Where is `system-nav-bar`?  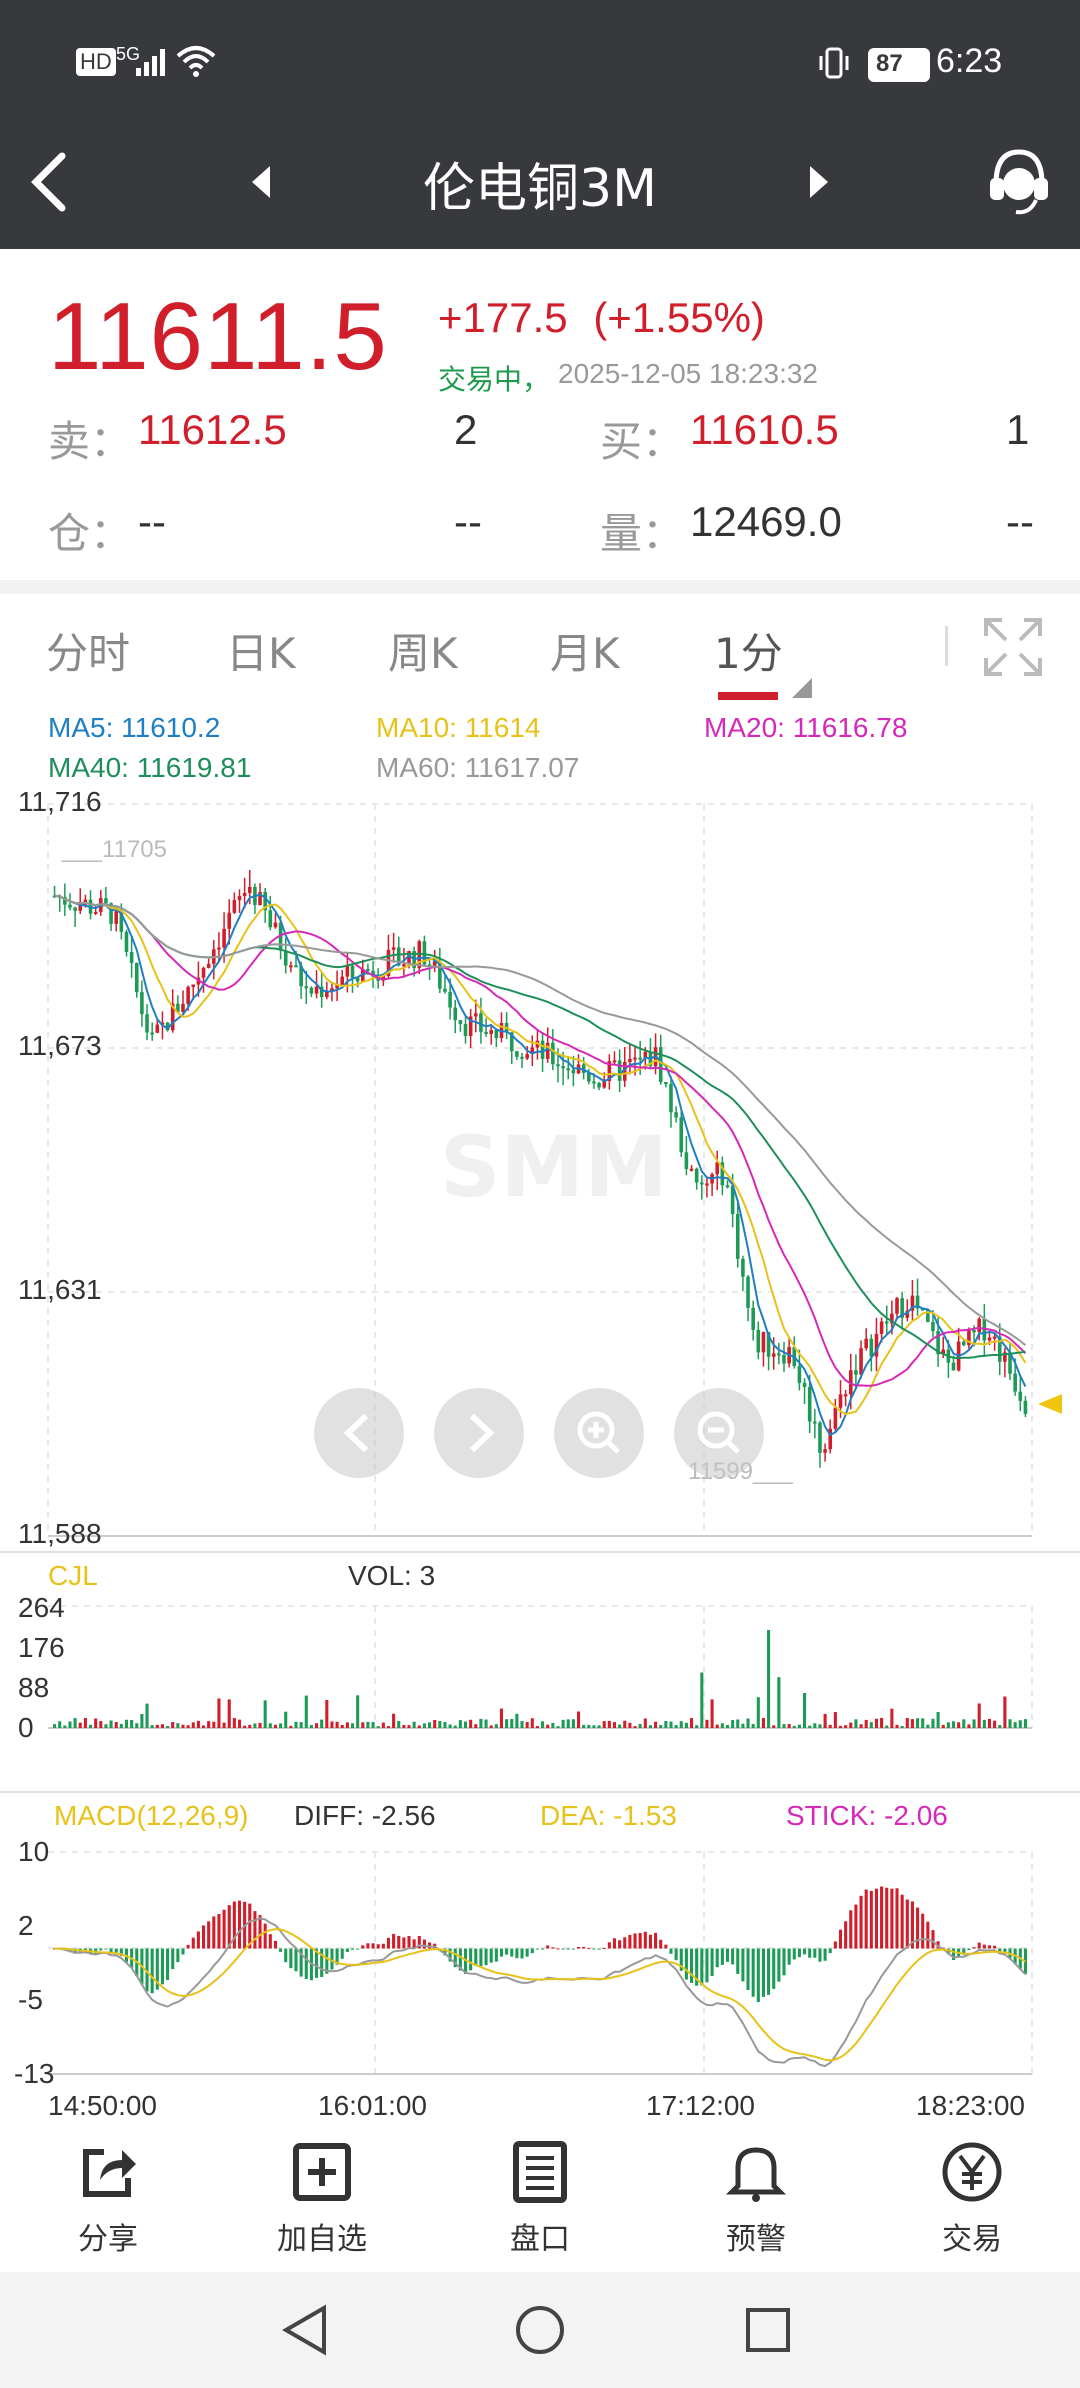
system-nav-bar is located at coordinates (540, 2330).